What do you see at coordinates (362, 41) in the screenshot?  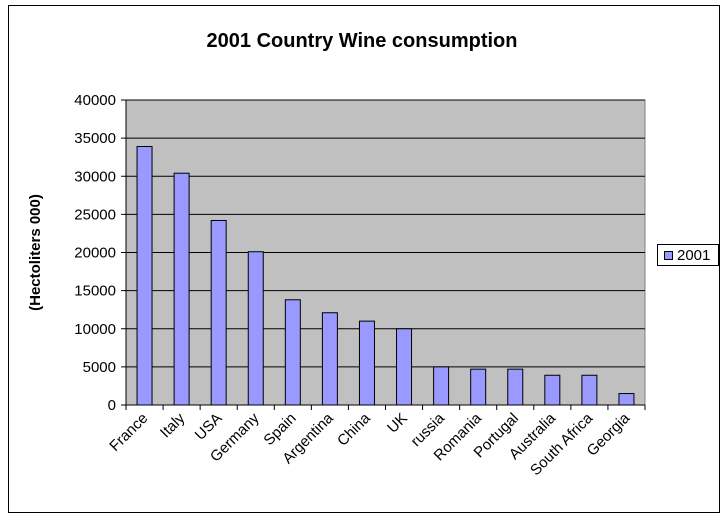 I see `chart-title: 2001 Country Wine consumption` at bounding box center [362, 41].